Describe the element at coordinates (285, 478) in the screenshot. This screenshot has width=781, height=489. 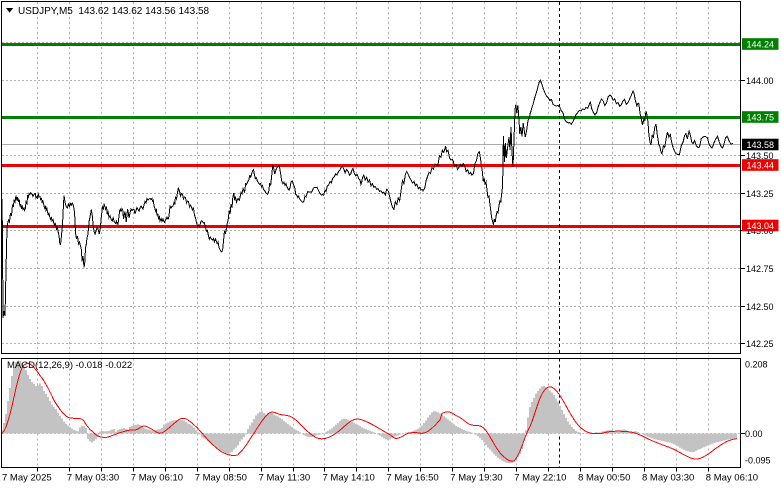
I see `svg-text: 7 May 11:30` at that location.